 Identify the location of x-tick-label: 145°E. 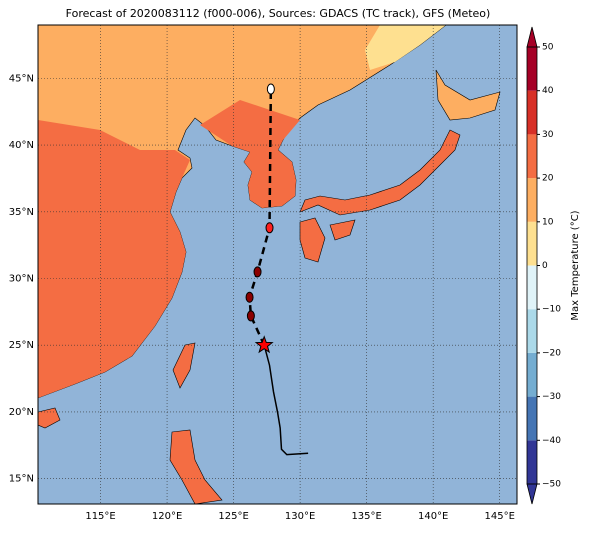
(499, 516).